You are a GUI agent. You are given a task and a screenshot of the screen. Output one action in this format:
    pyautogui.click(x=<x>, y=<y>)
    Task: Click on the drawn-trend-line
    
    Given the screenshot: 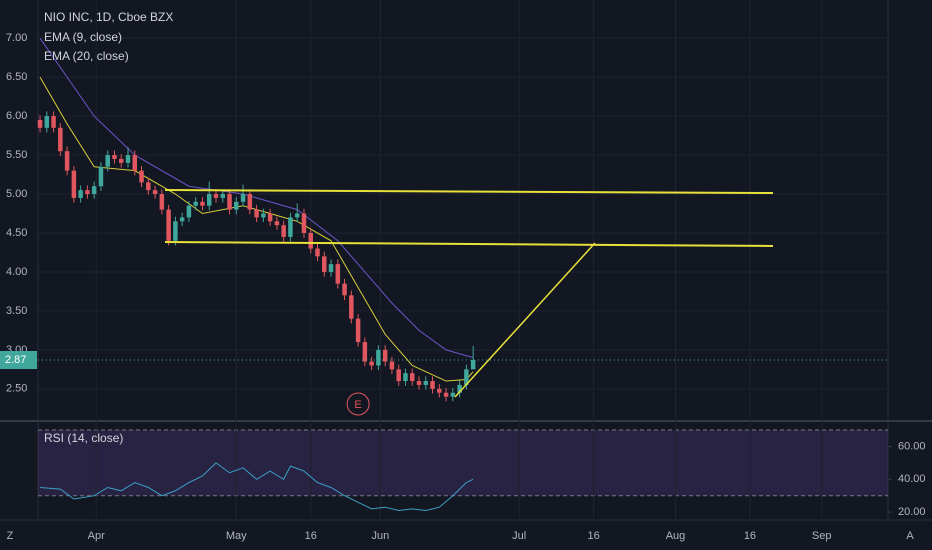 What is the action you would take?
    pyautogui.click(x=525, y=320)
    